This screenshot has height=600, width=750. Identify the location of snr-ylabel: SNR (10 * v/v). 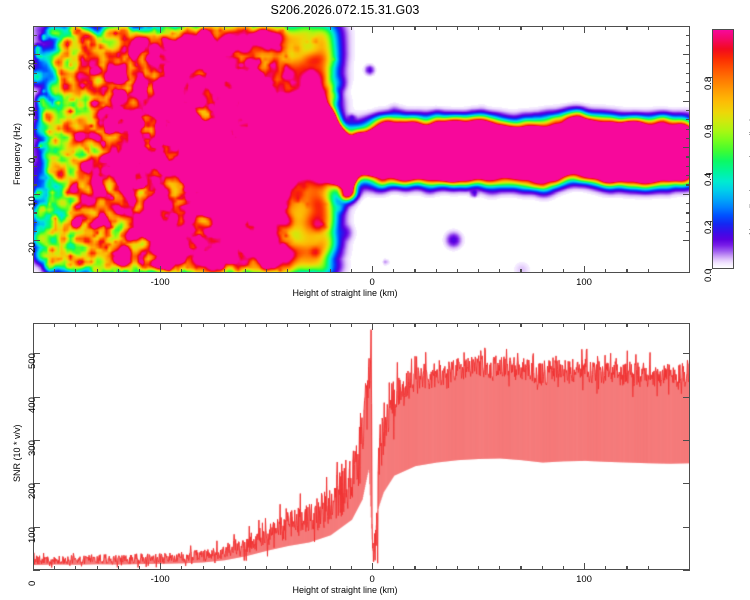
(17, 453).